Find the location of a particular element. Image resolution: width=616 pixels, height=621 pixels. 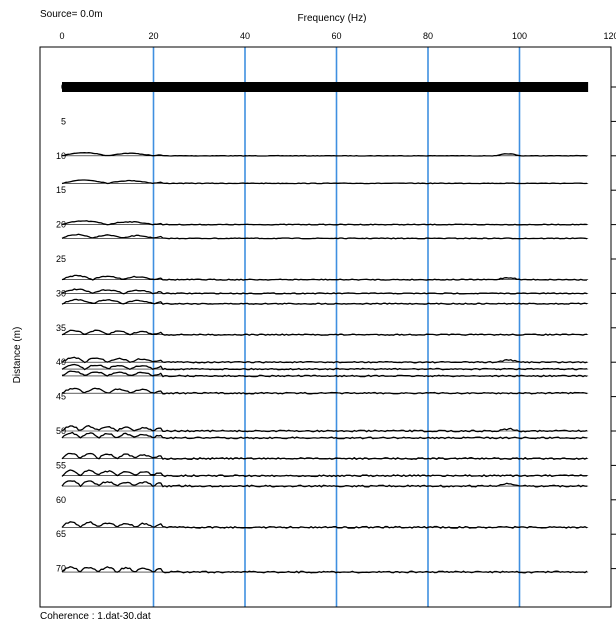

y-tick-label: 25 is located at coordinates (61, 259).